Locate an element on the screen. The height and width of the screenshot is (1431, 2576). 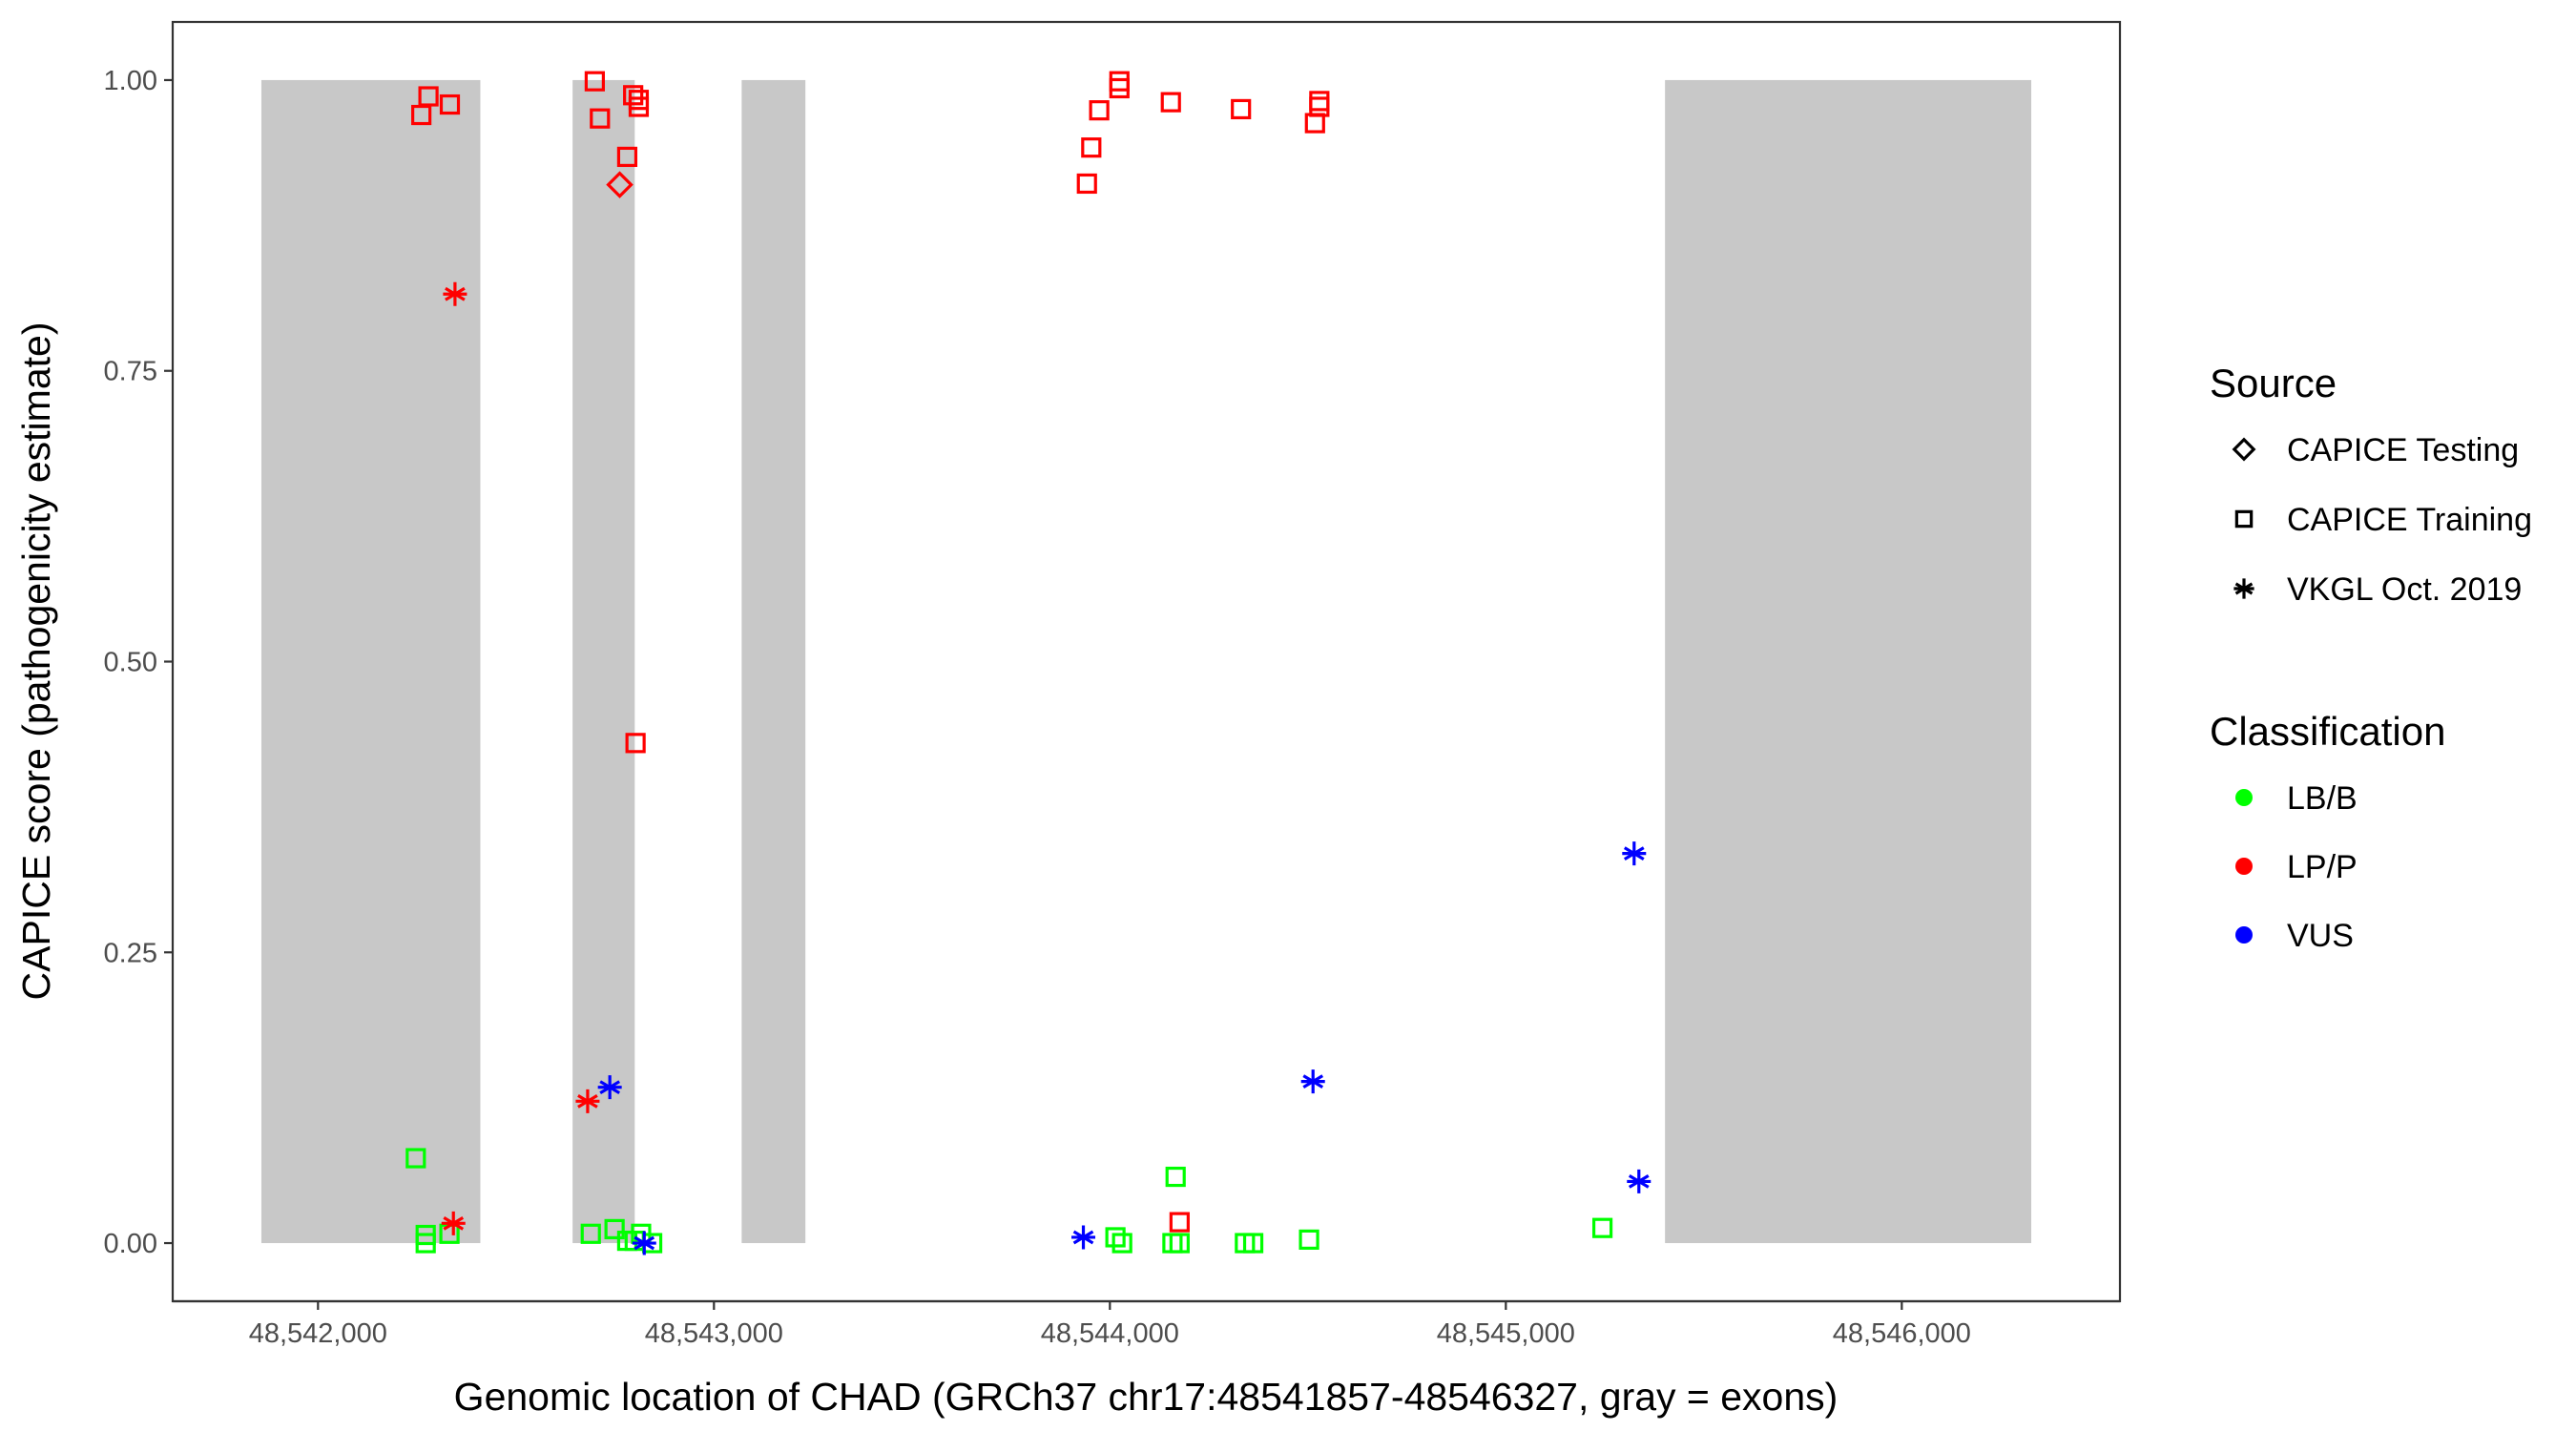
y-tick-label: 0.50 is located at coordinates (130, 663).